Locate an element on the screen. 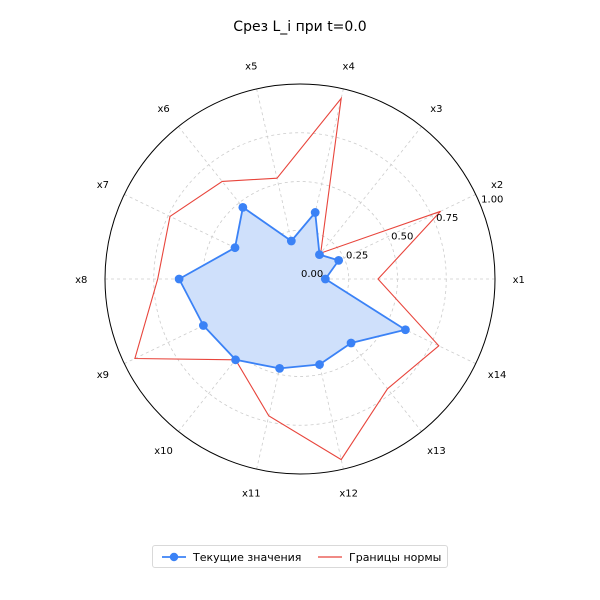 The width and height of the screenshot is (600, 600). data-point-x10 is located at coordinates (235, 360).